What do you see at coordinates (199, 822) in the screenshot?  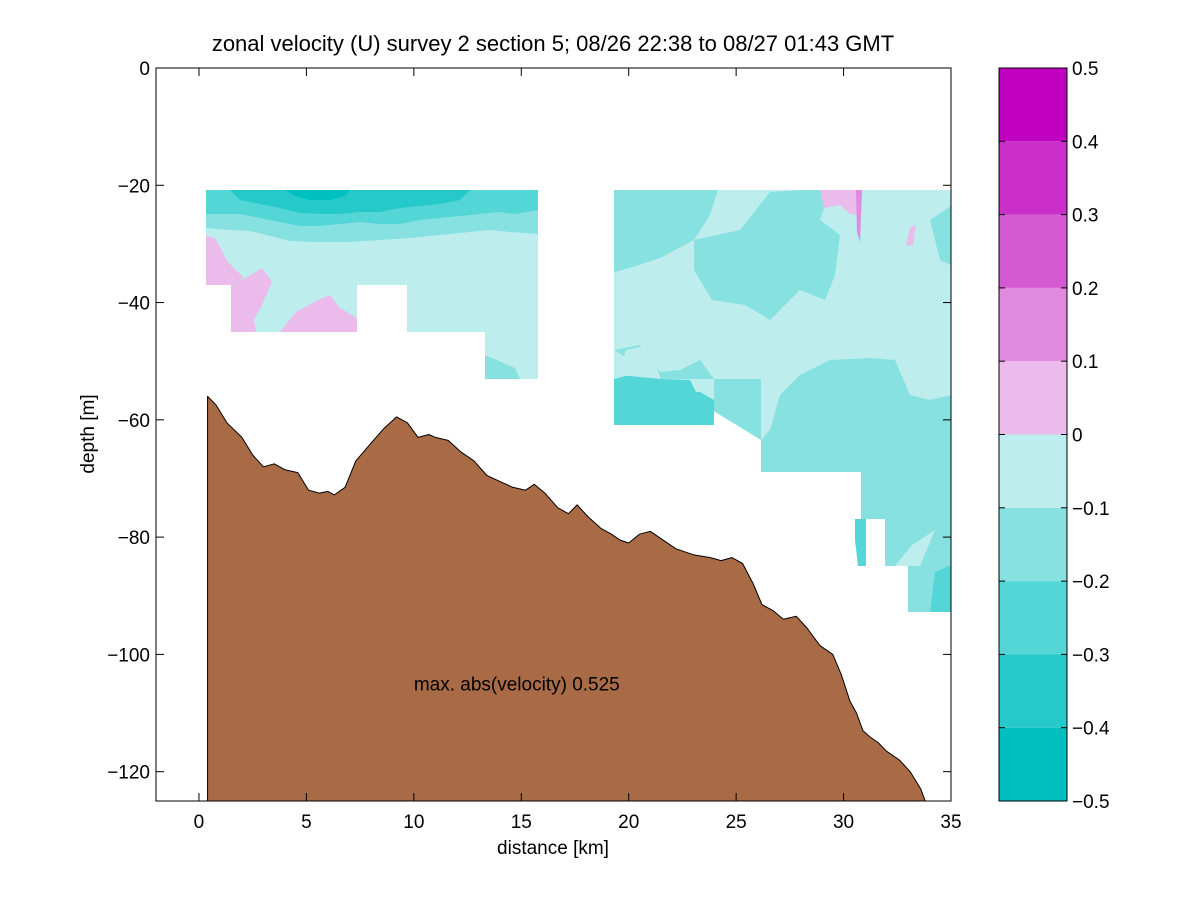 I see `x-tick-label: 0` at bounding box center [199, 822].